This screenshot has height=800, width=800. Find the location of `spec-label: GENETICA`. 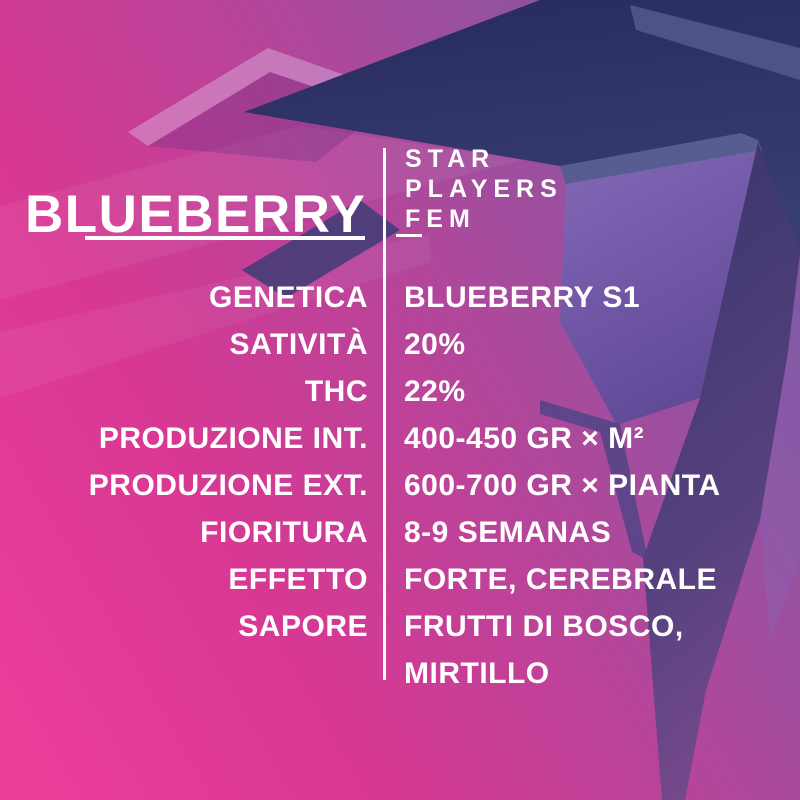

spec-label: GENETICA is located at coordinates (288, 297).